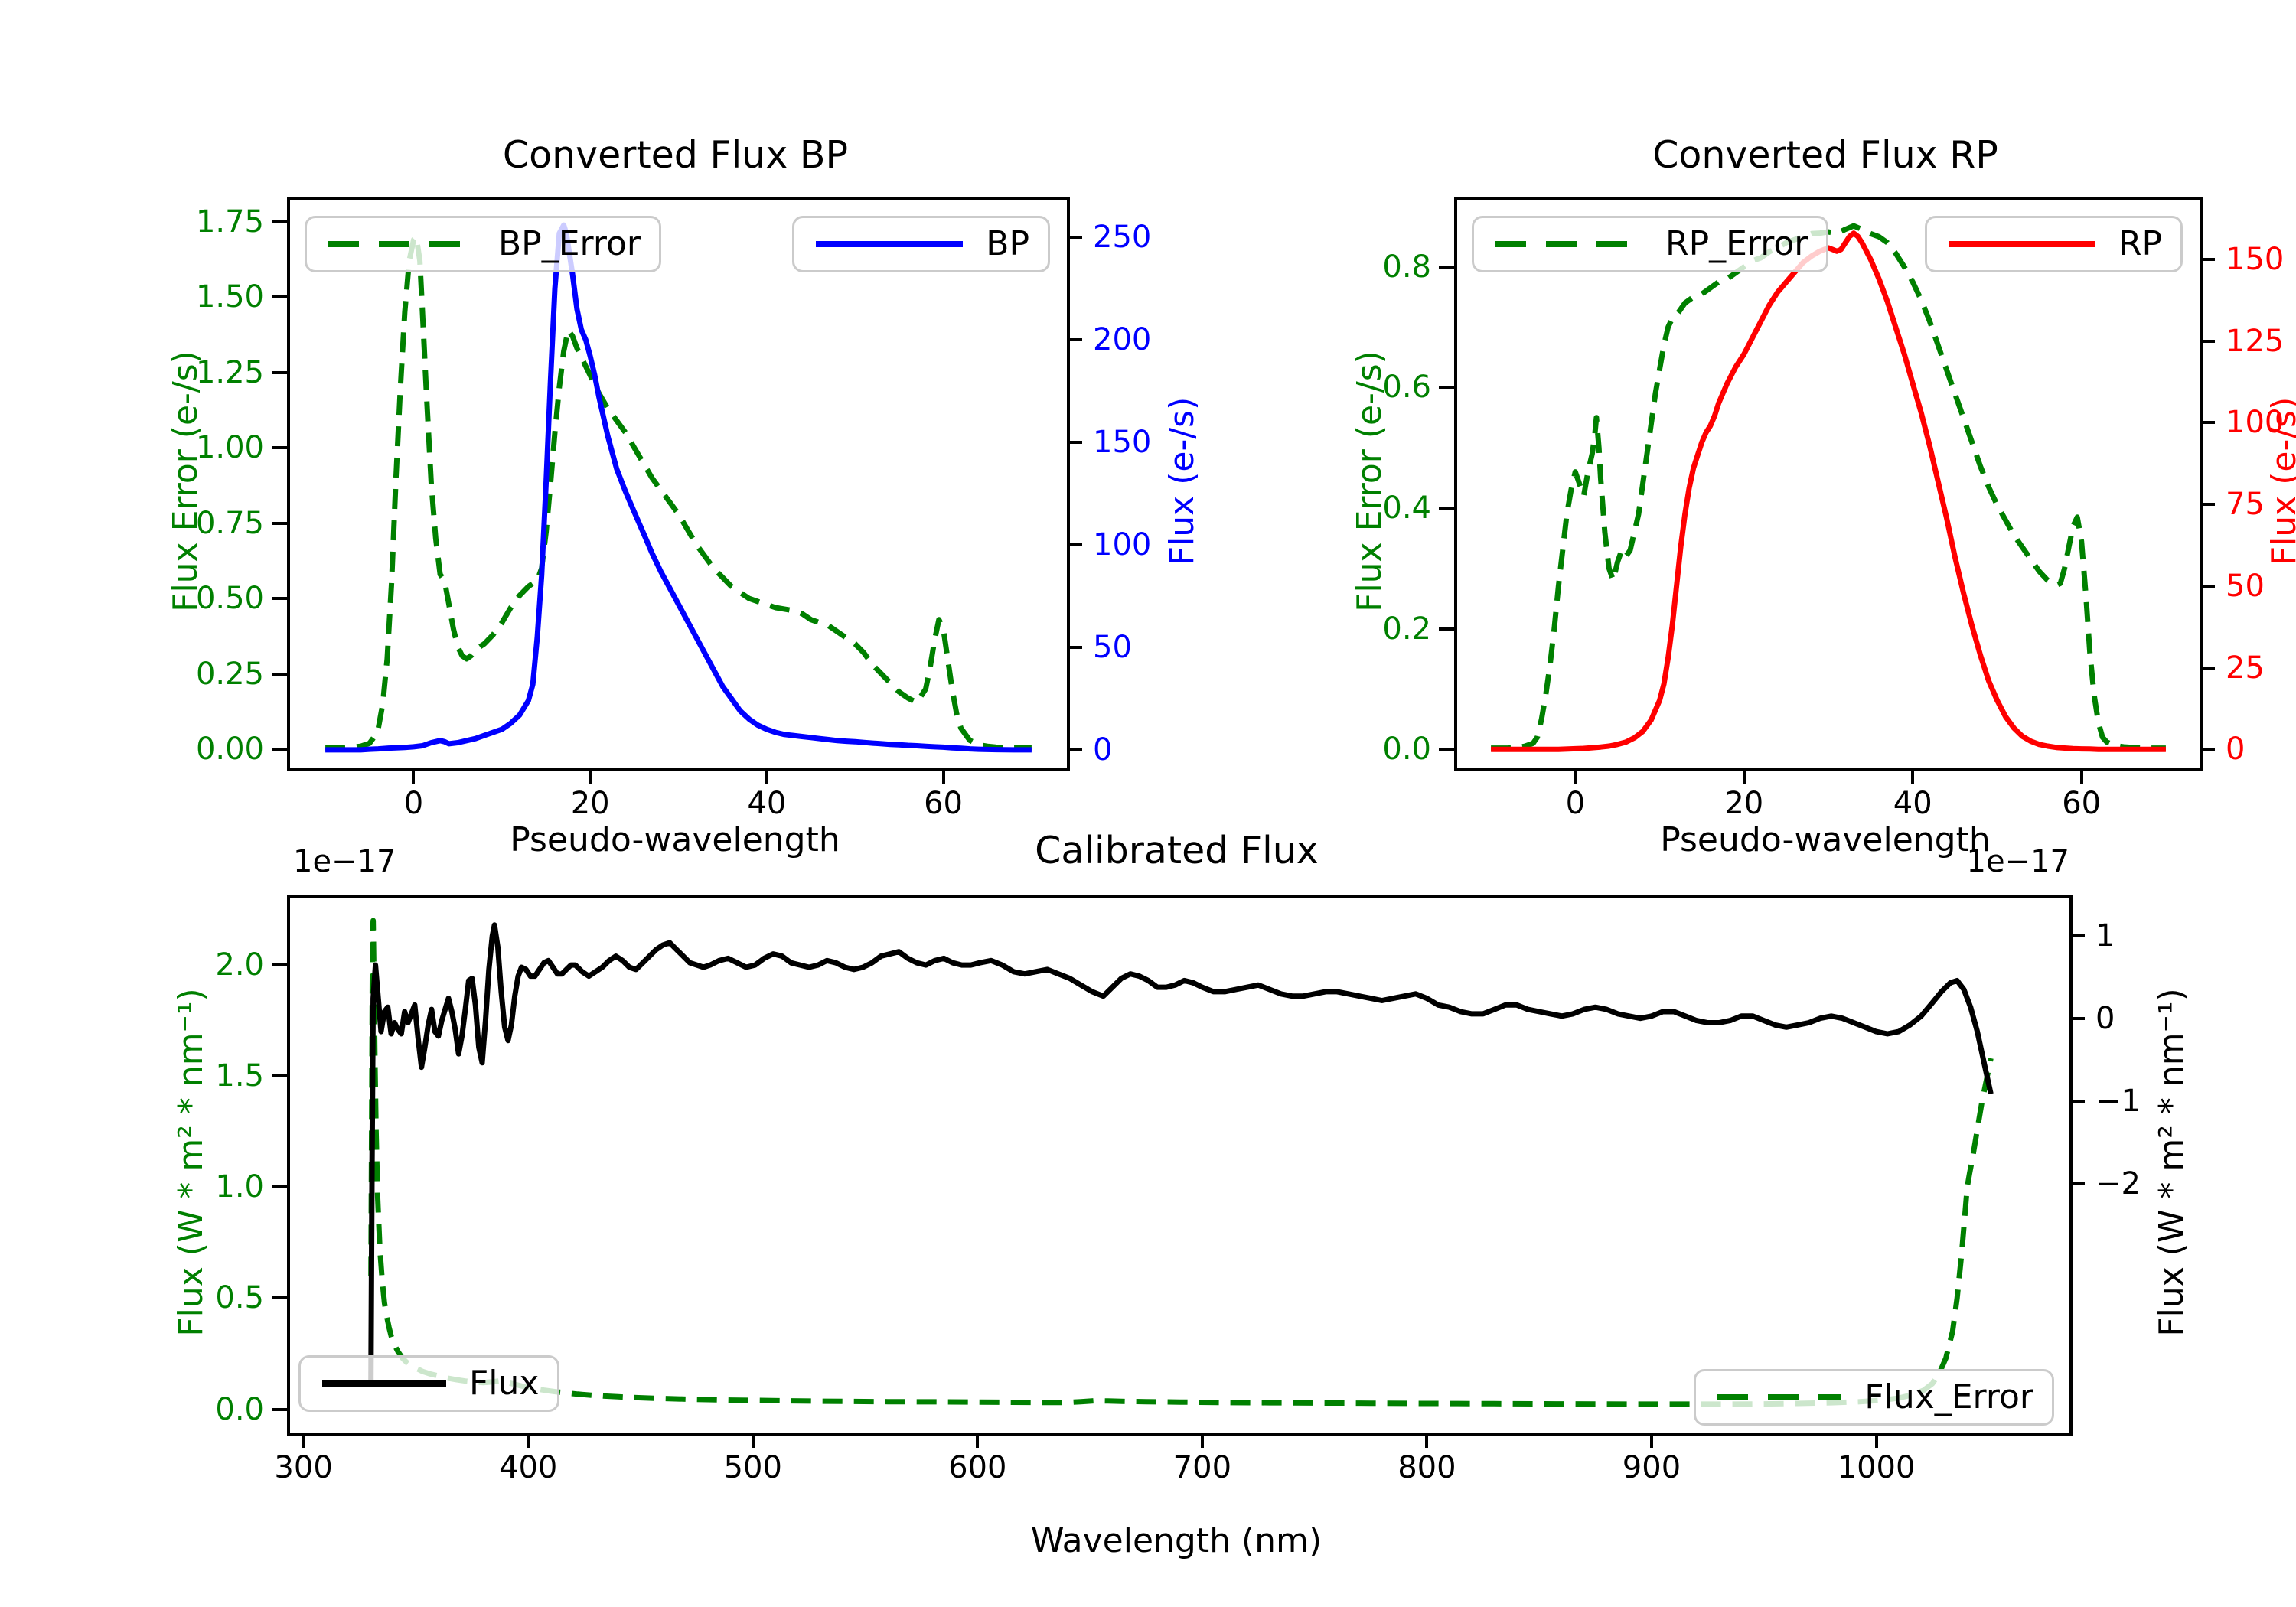 The image size is (2296, 1607). Describe the element at coordinates (1651, 1467) in the screenshot. I see `x-tick-label: 900` at that location.